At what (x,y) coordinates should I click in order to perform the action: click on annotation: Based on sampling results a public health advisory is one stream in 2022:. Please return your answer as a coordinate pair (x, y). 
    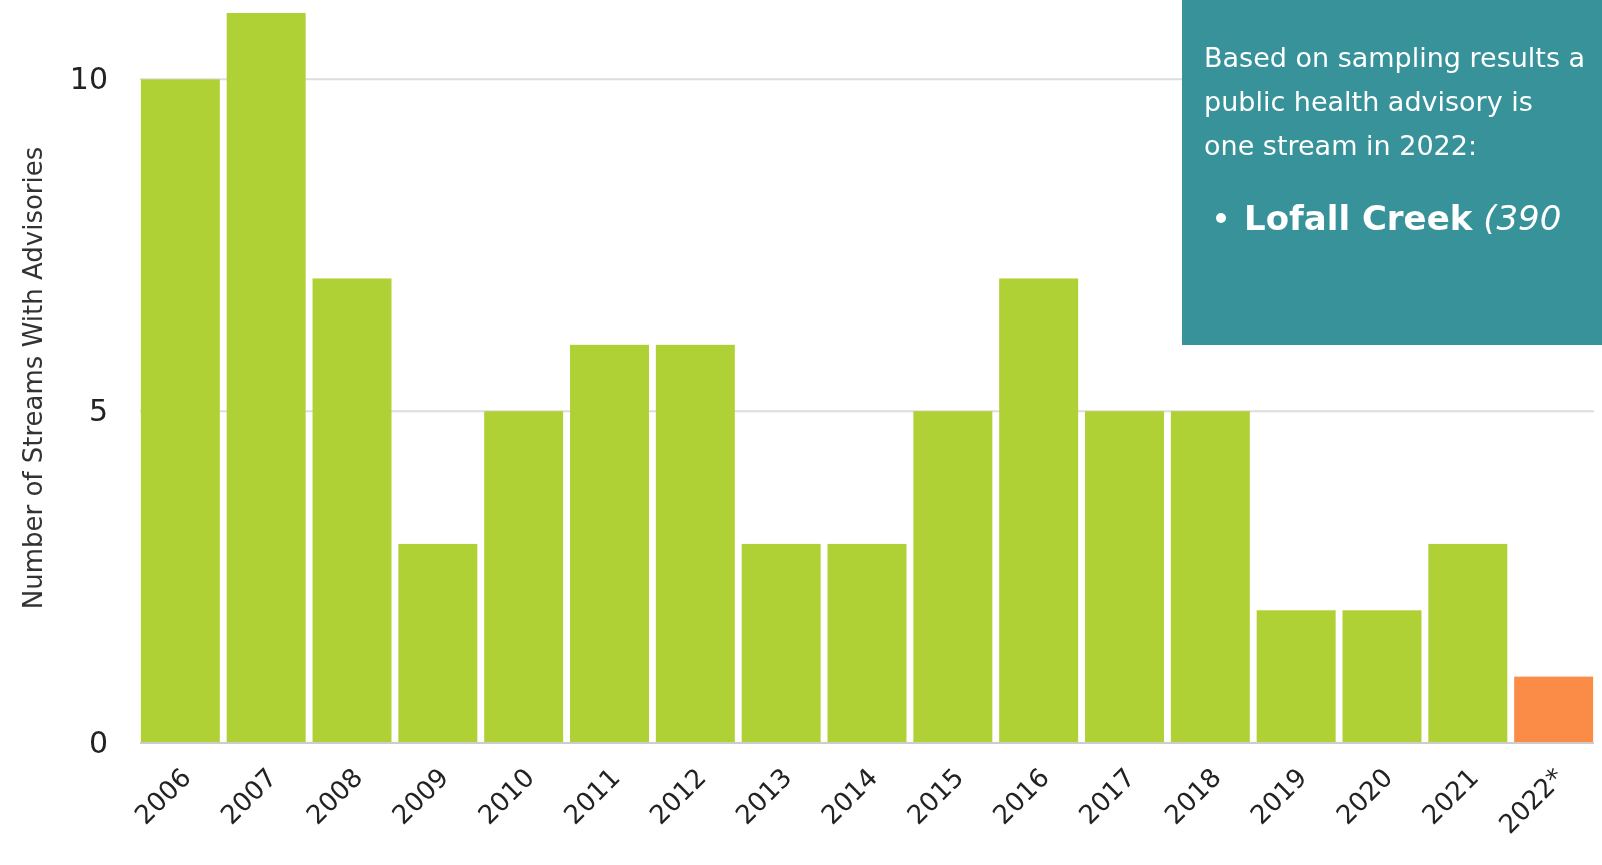
    Looking at the image, I should click on (1395, 102).